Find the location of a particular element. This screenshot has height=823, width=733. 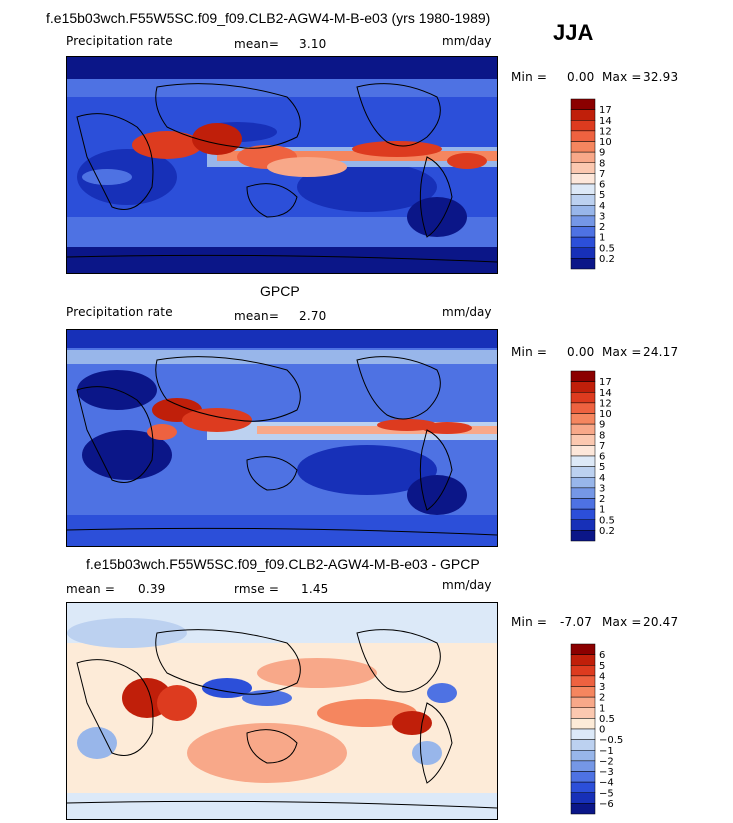

panel3-max-value: 20.47 is located at coordinates (661, 622).